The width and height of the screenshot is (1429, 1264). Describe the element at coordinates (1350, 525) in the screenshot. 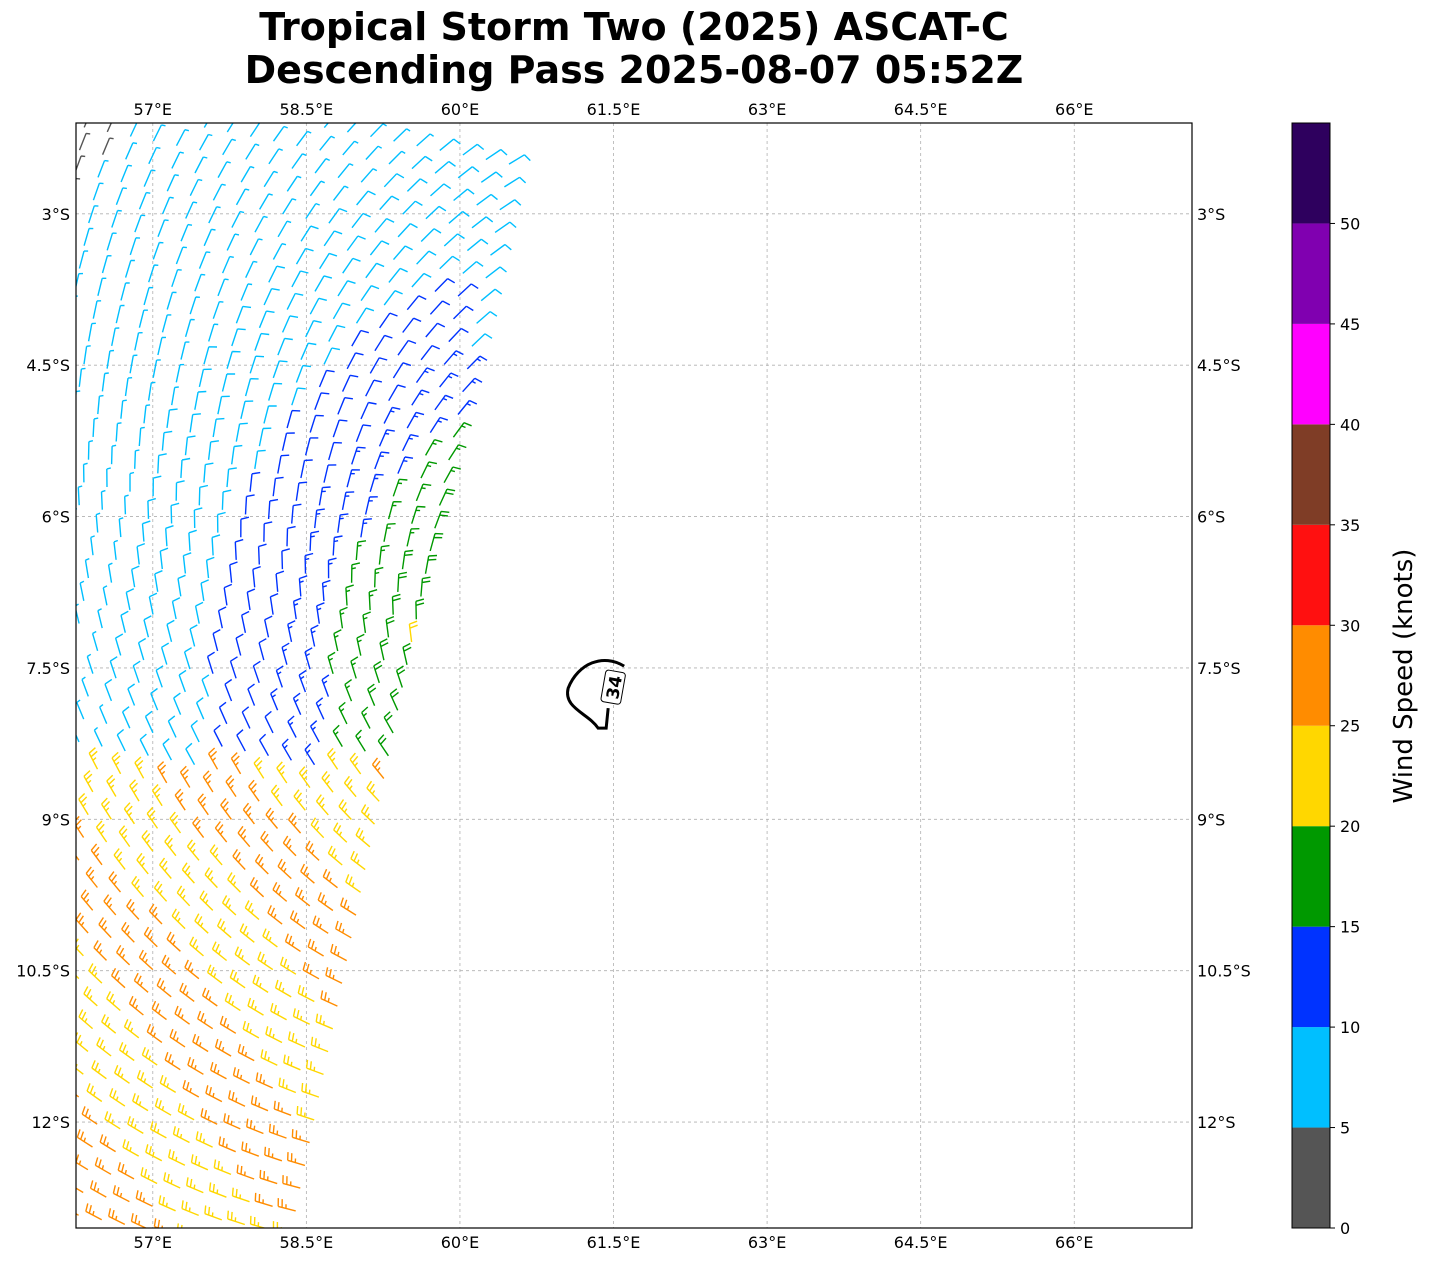

I see `colorbar-tick-label: 35` at that location.